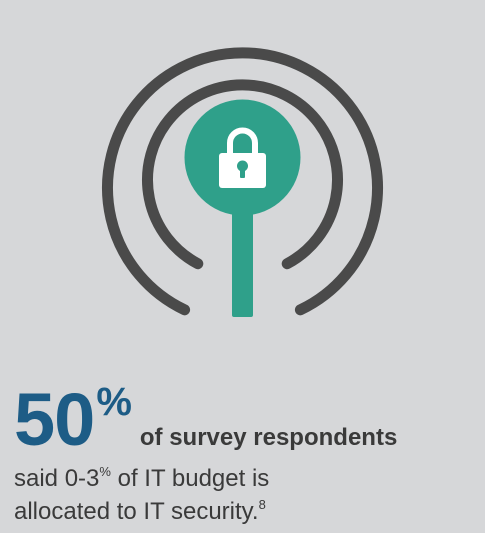  I want to click on stat-percent-sign: %, so click(114, 402).